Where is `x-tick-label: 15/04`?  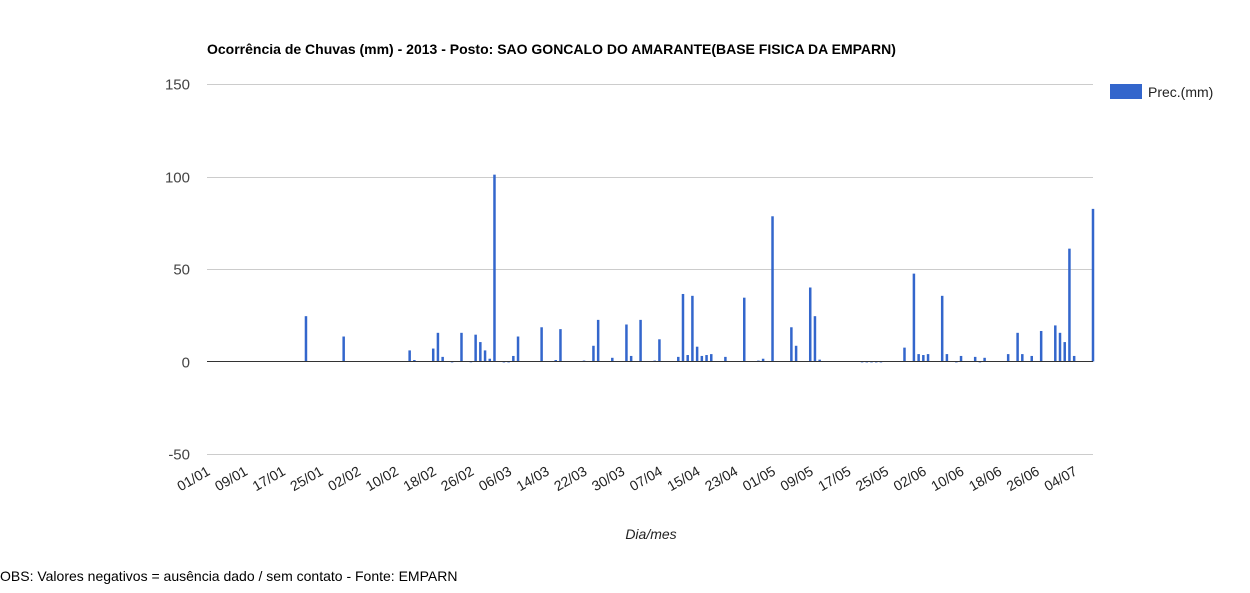
x-tick-label: 15/04 is located at coordinates (683, 478).